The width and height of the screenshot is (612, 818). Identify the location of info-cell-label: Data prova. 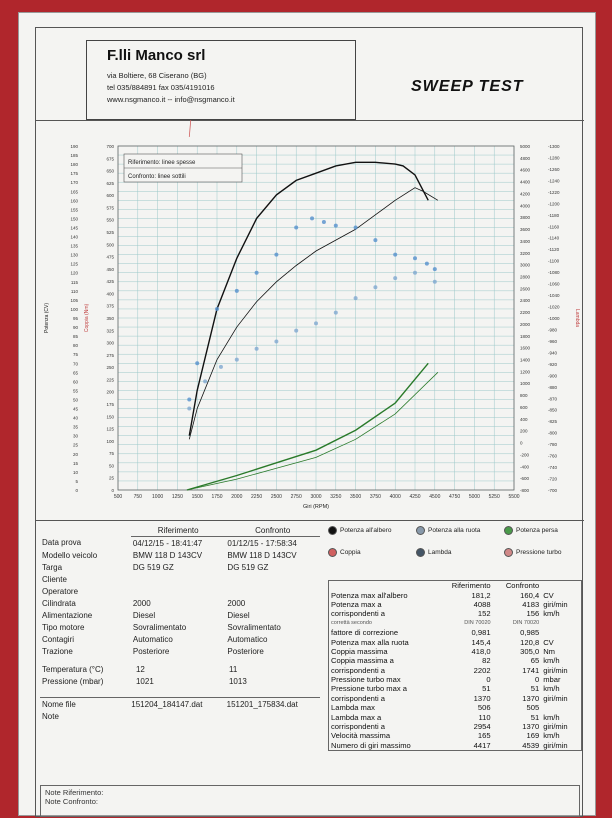
(62, 543).